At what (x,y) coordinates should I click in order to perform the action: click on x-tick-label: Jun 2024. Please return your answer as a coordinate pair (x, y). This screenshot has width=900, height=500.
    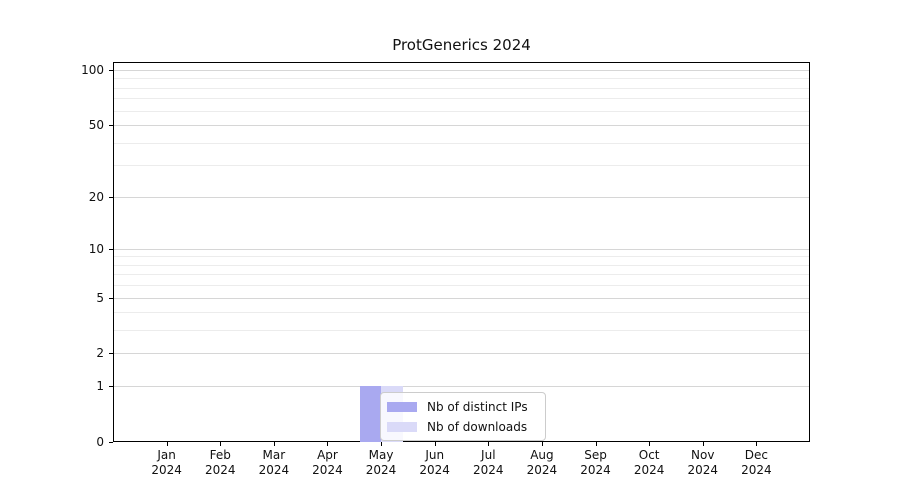
    Looking at the image, I should click on (434, 462).